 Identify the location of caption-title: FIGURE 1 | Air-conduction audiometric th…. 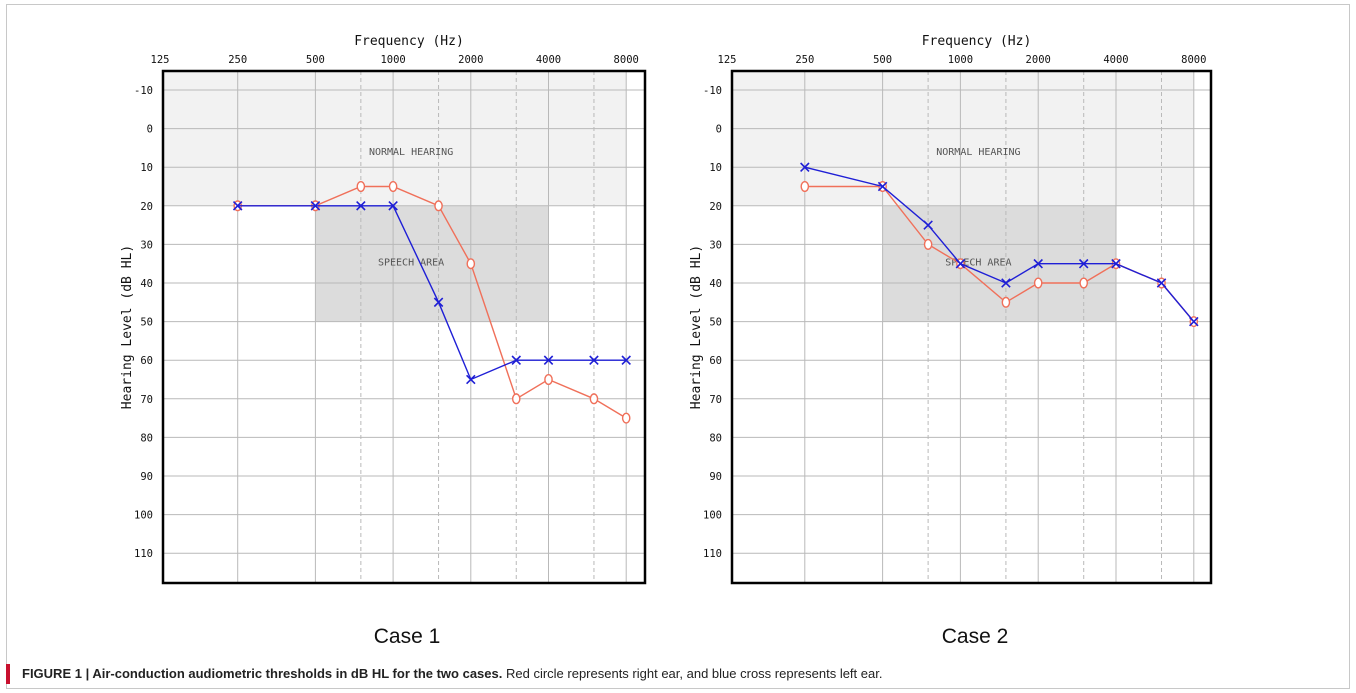
(262, 673).